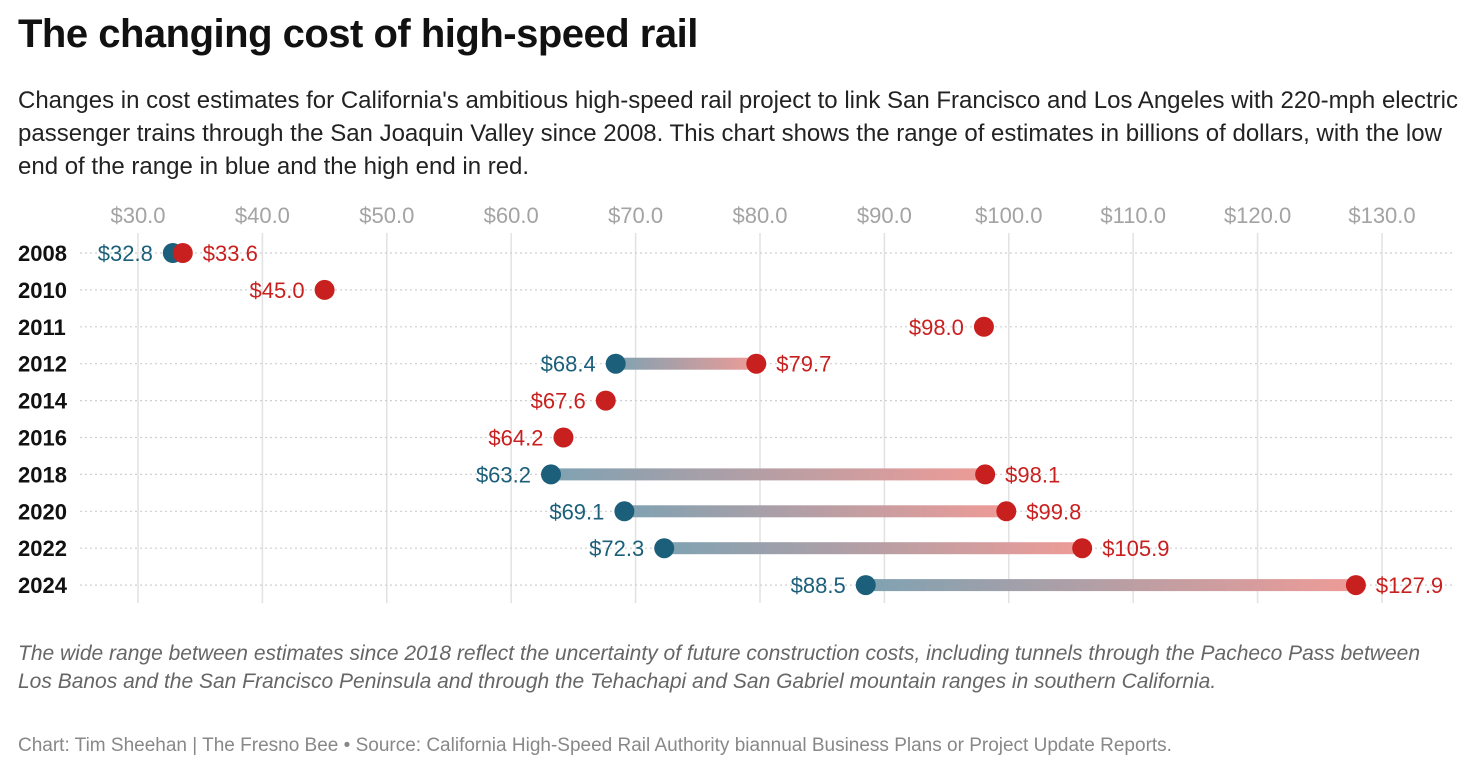 The height and width of the screenshot is (774, 1484). I want to click on row-label: 2016, so click(42, 438).